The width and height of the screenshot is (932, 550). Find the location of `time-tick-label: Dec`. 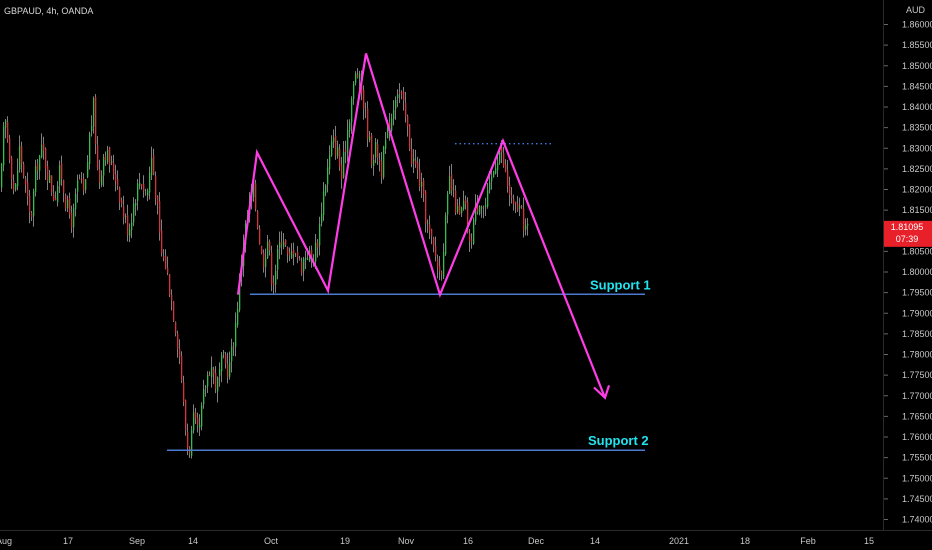

time-tick-label: Dec is located at coordinates (536, 541).